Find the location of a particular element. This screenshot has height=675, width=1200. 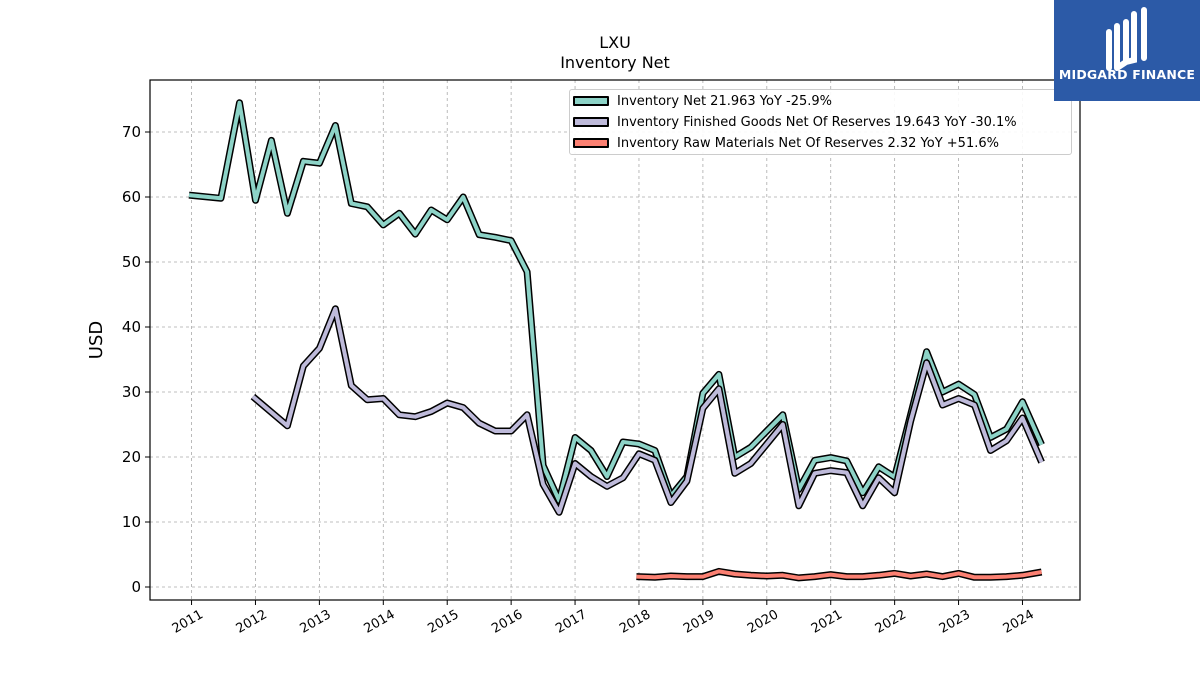

x-tick-label: 2017 is located at coordinates (571, 622).